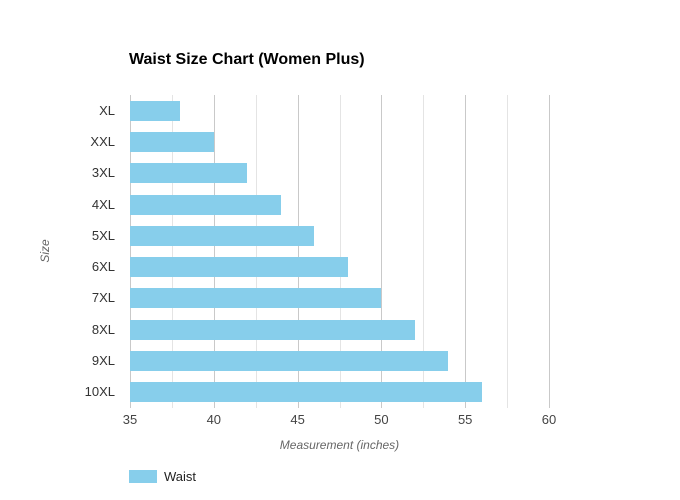  I want to click on category-label: 10XL, so click(99, 392).